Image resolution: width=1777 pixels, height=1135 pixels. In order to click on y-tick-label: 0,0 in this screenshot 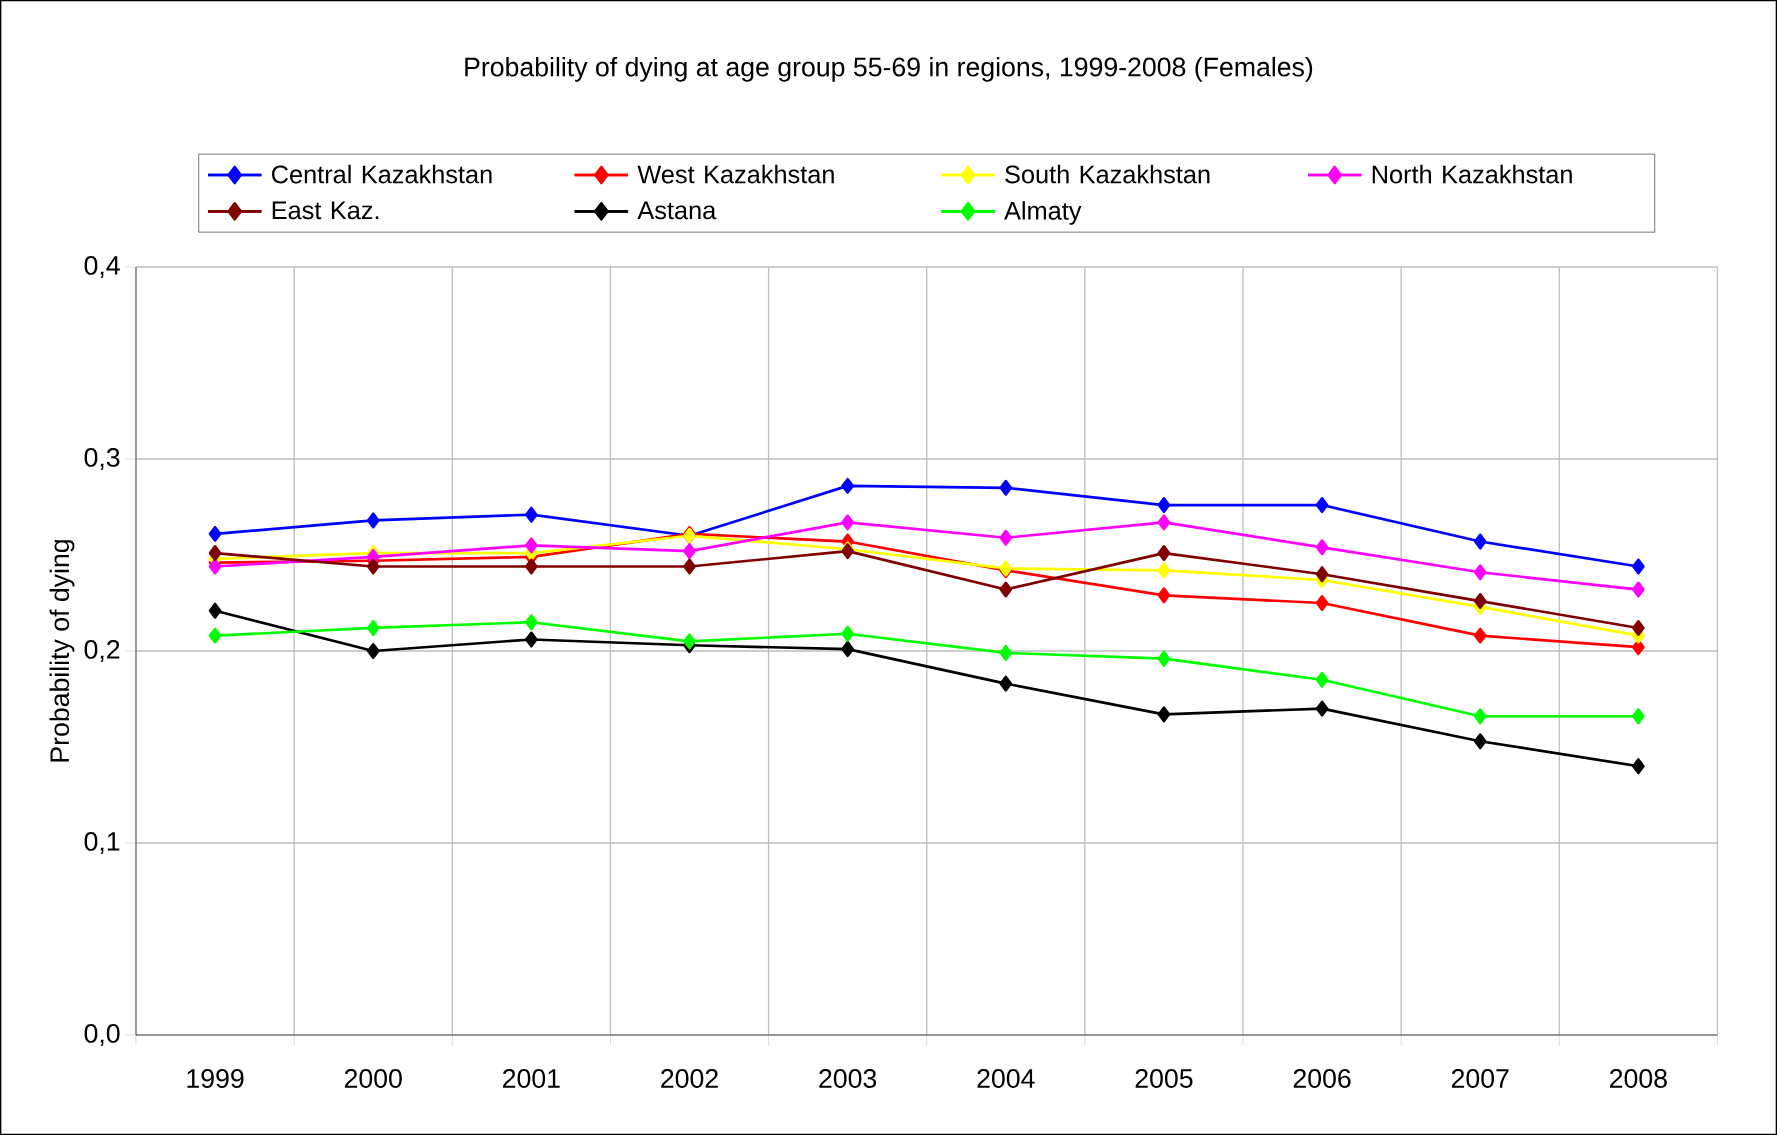, I will do `click(102, 1035)`.